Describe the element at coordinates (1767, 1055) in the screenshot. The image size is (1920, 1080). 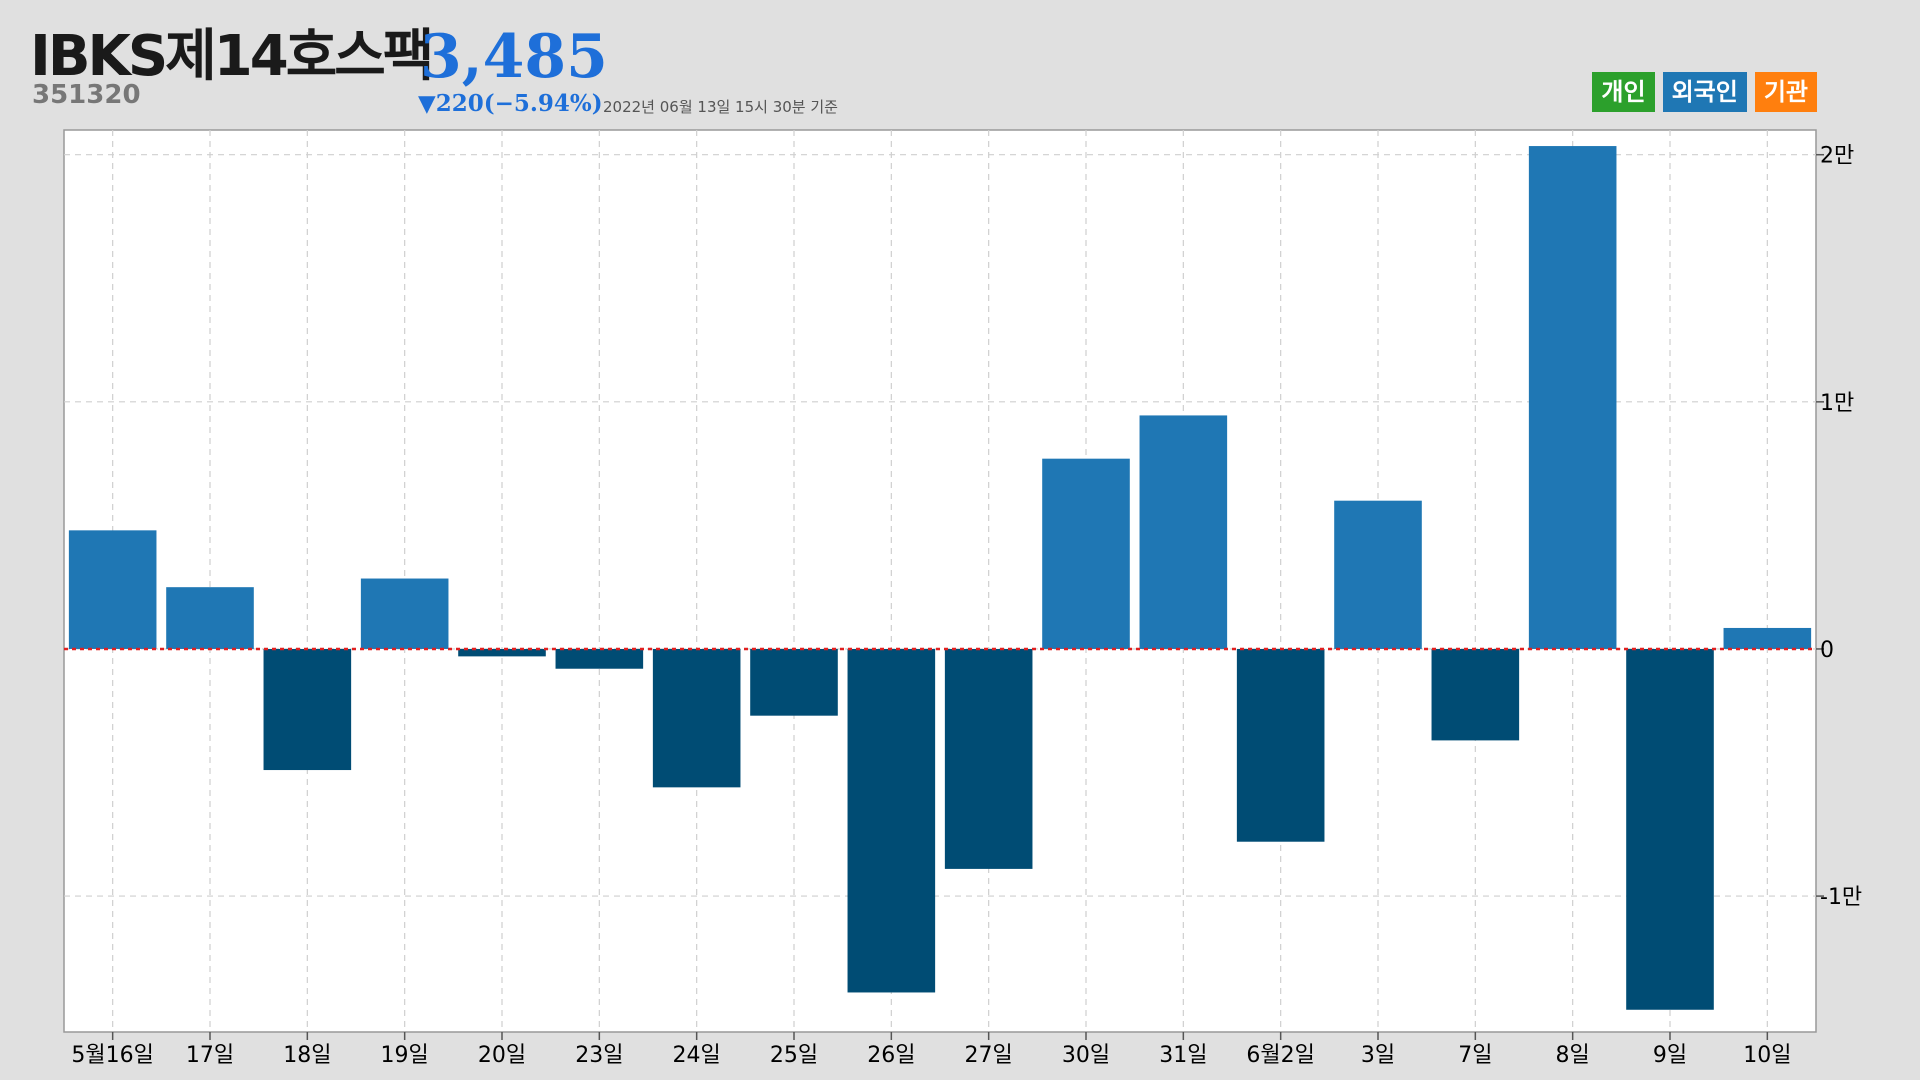
I see `x-tick-label: 10일` at that location.